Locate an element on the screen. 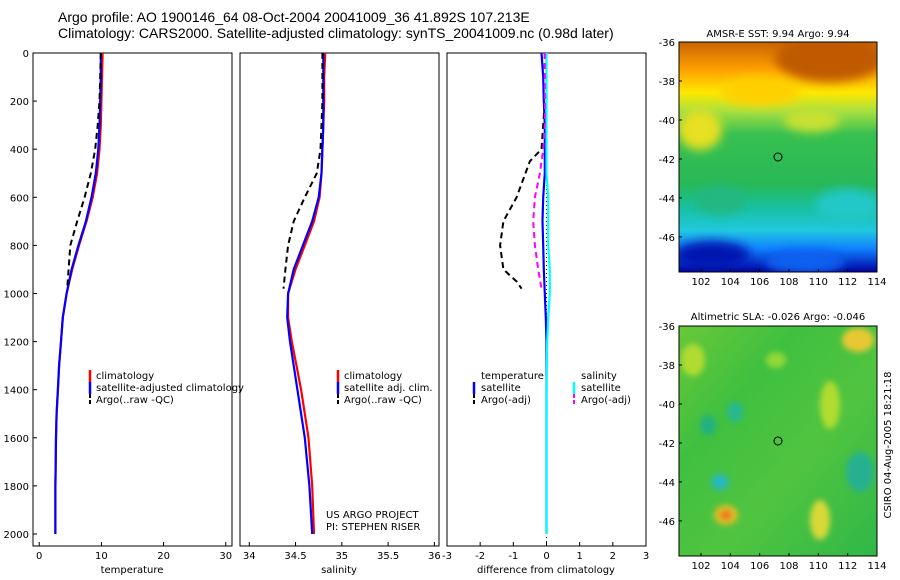 This screenshot has width=900, height=580. legend-salinity: salinity satellite Argo(-adj) is located at coordinates (601, 388).